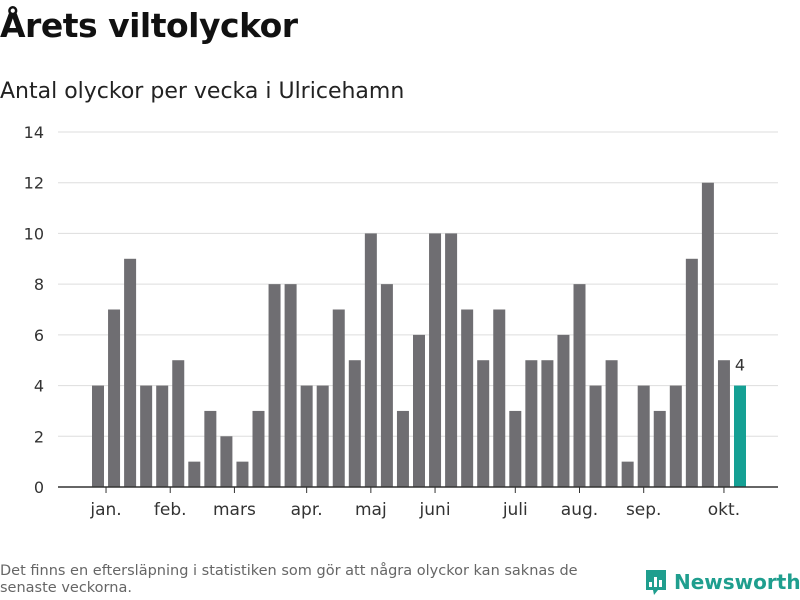 The width and height of the screenshot is (800, 600). Describe the element at coordinates (149, 25) in the screenshot. I see `chart-title: Årets viltolyckor` at that location.